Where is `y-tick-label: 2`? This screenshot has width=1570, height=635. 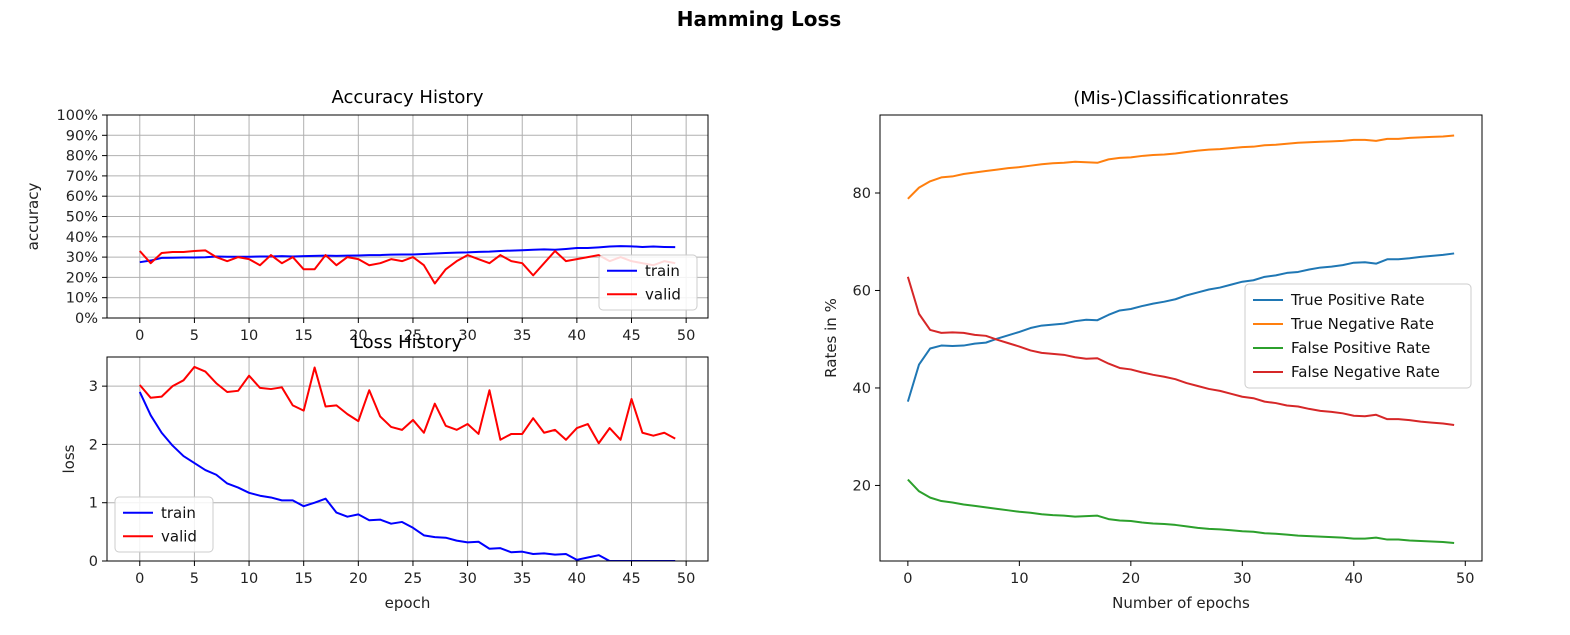 y-tick-label: 2 is located at coordinates (93, 445).